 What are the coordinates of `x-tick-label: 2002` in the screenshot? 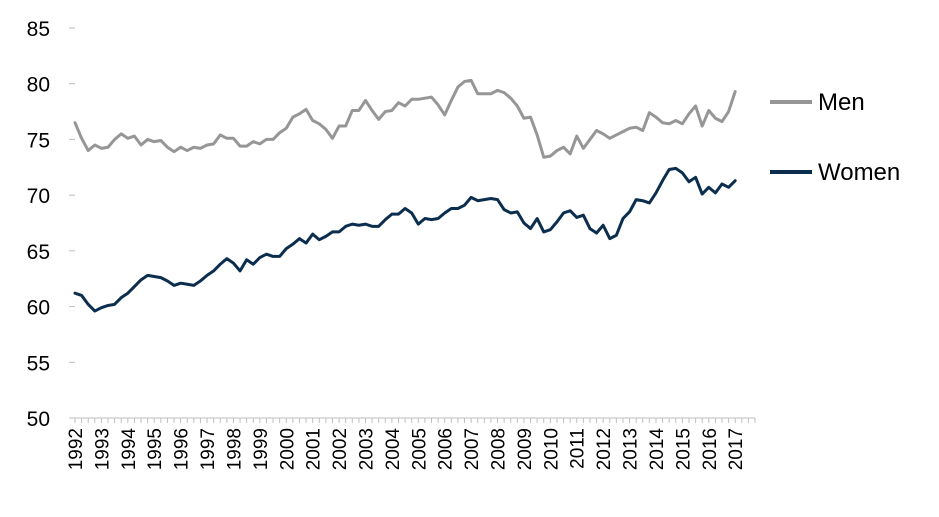 It's located at (340, 449).